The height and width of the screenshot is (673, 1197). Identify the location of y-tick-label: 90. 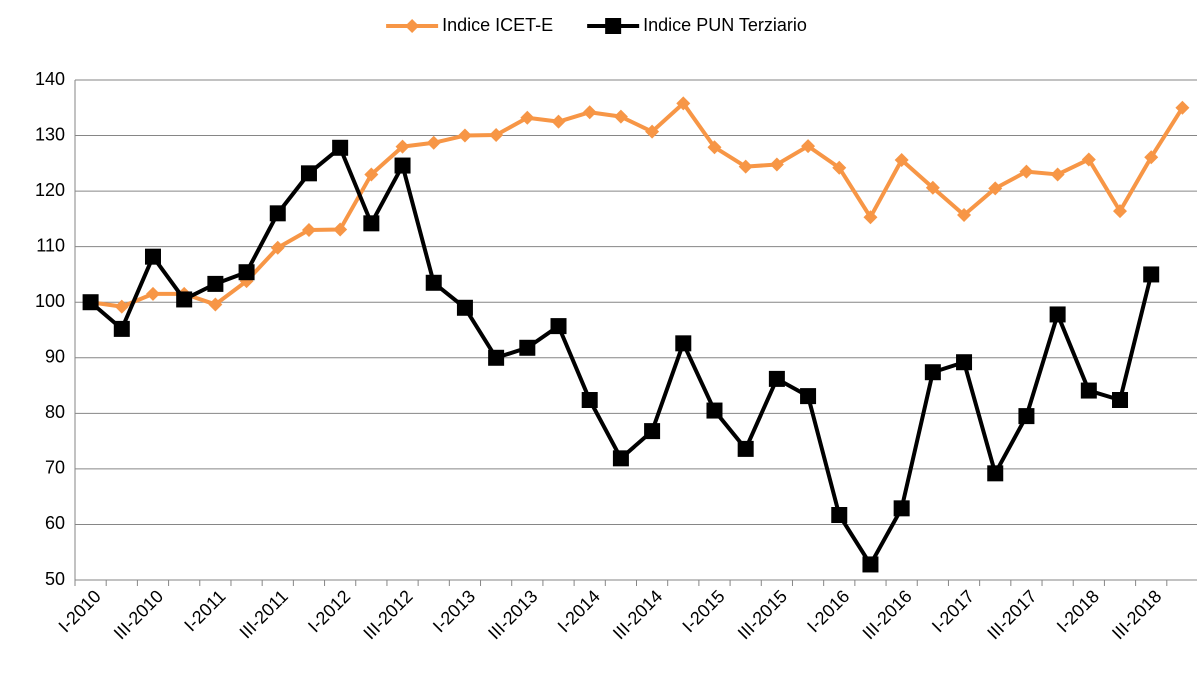
(55, 357).